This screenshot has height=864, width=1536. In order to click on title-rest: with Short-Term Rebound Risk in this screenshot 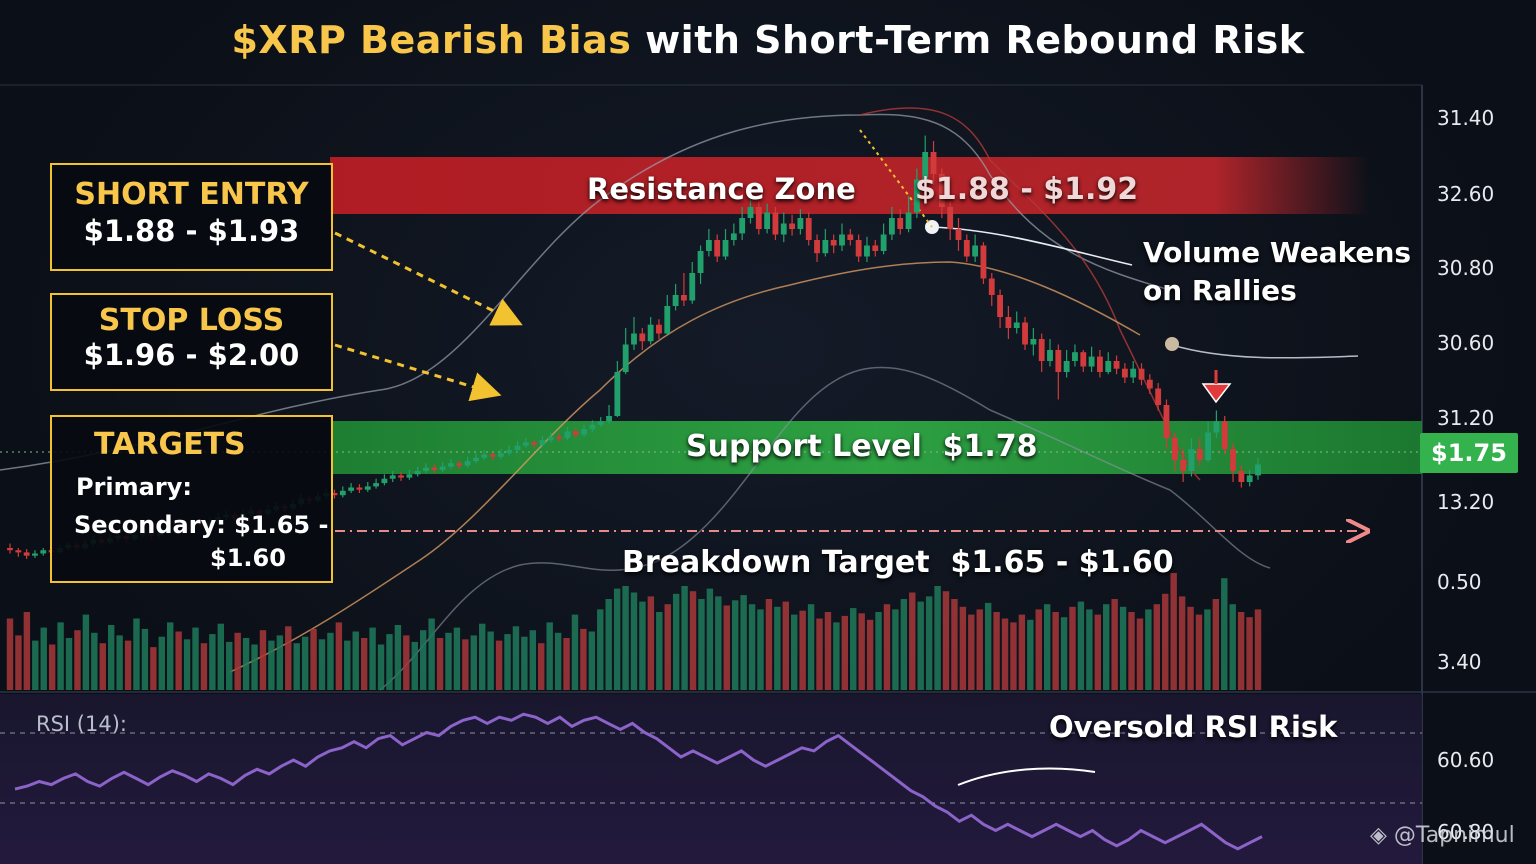, I will do `click(975, 40)`.